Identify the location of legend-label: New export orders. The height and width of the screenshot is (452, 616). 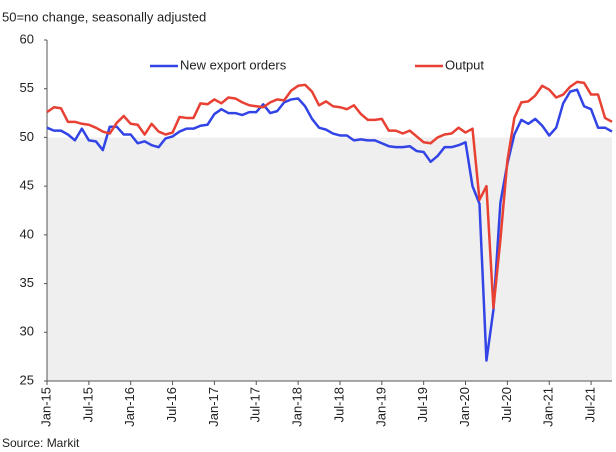
(233, 64).